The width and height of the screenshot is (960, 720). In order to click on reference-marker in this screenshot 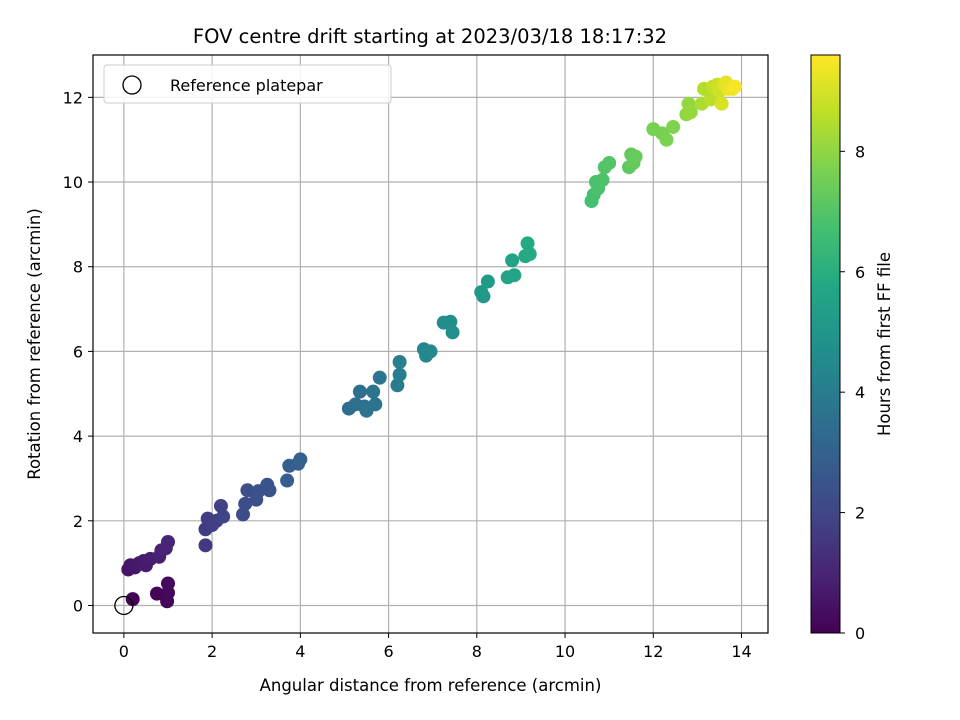, I will do `click(124, 605)`.